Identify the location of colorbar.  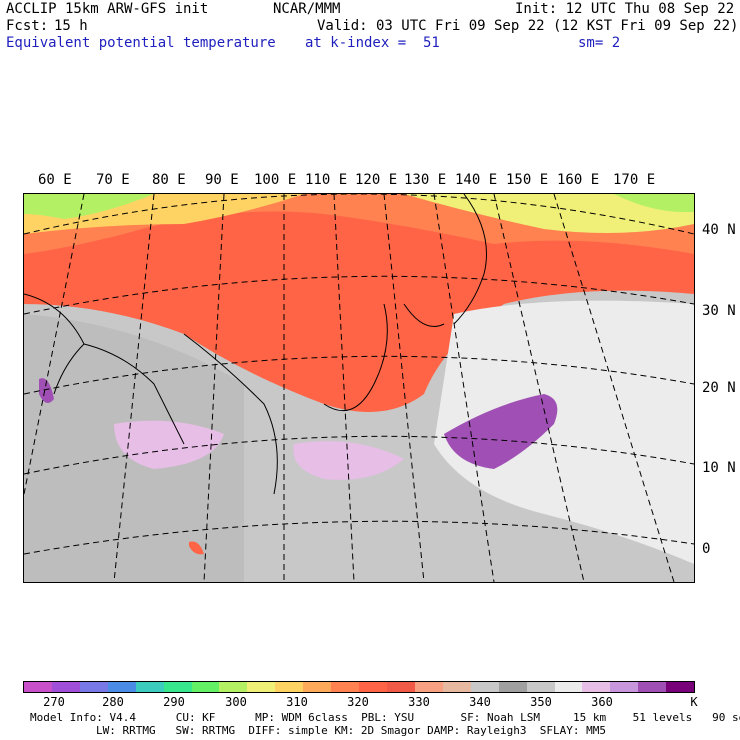
(359, 687).